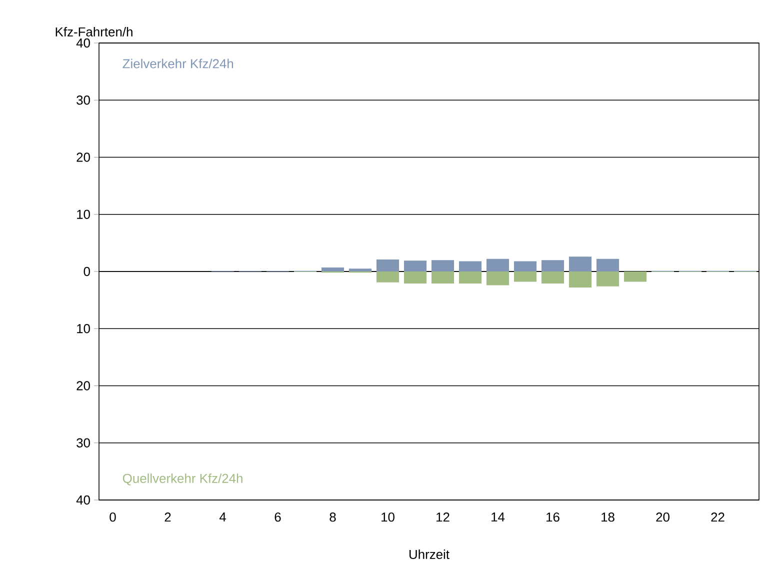  Describe the element at coordinates (277, 517) in the screenshot. I see `x-tick-label: 6` at that location.